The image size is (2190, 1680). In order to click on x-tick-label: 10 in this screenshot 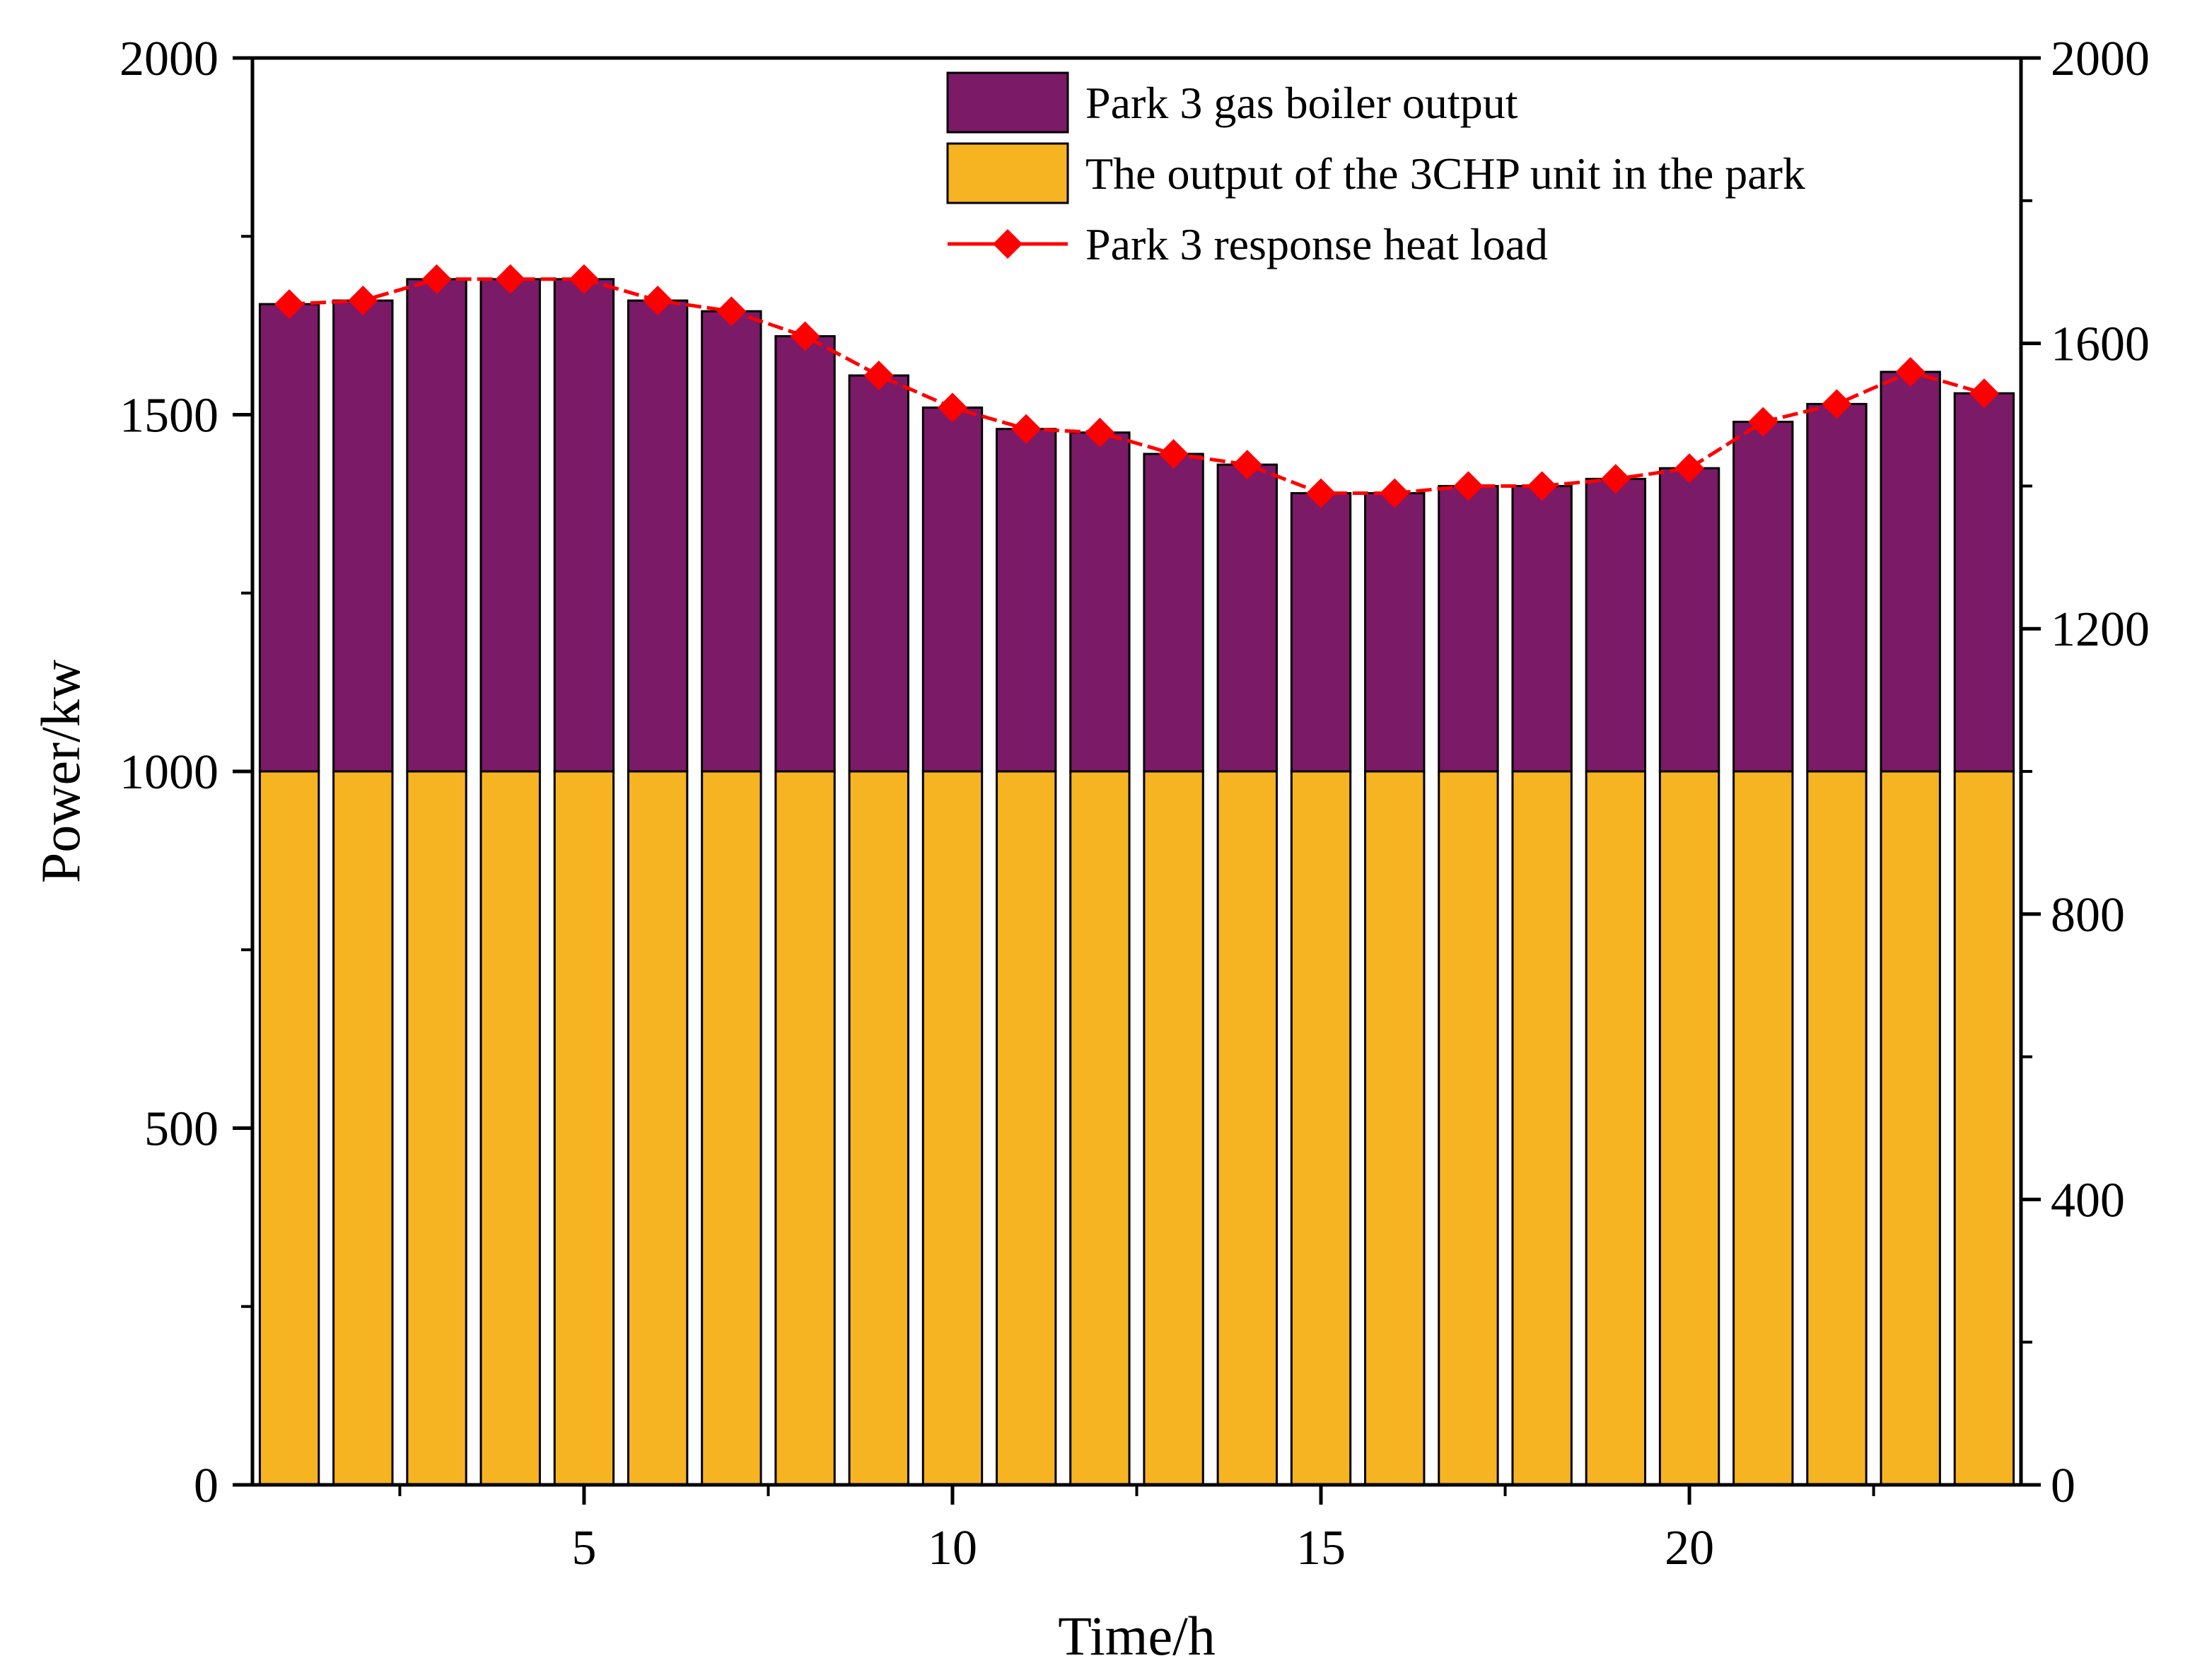, I will do `click(952, 1548)`.